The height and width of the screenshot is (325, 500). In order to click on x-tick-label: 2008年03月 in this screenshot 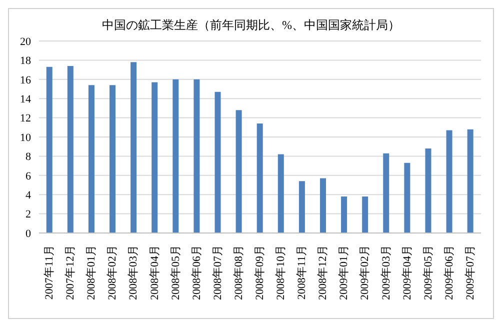, I will do `click(134, 272)`.